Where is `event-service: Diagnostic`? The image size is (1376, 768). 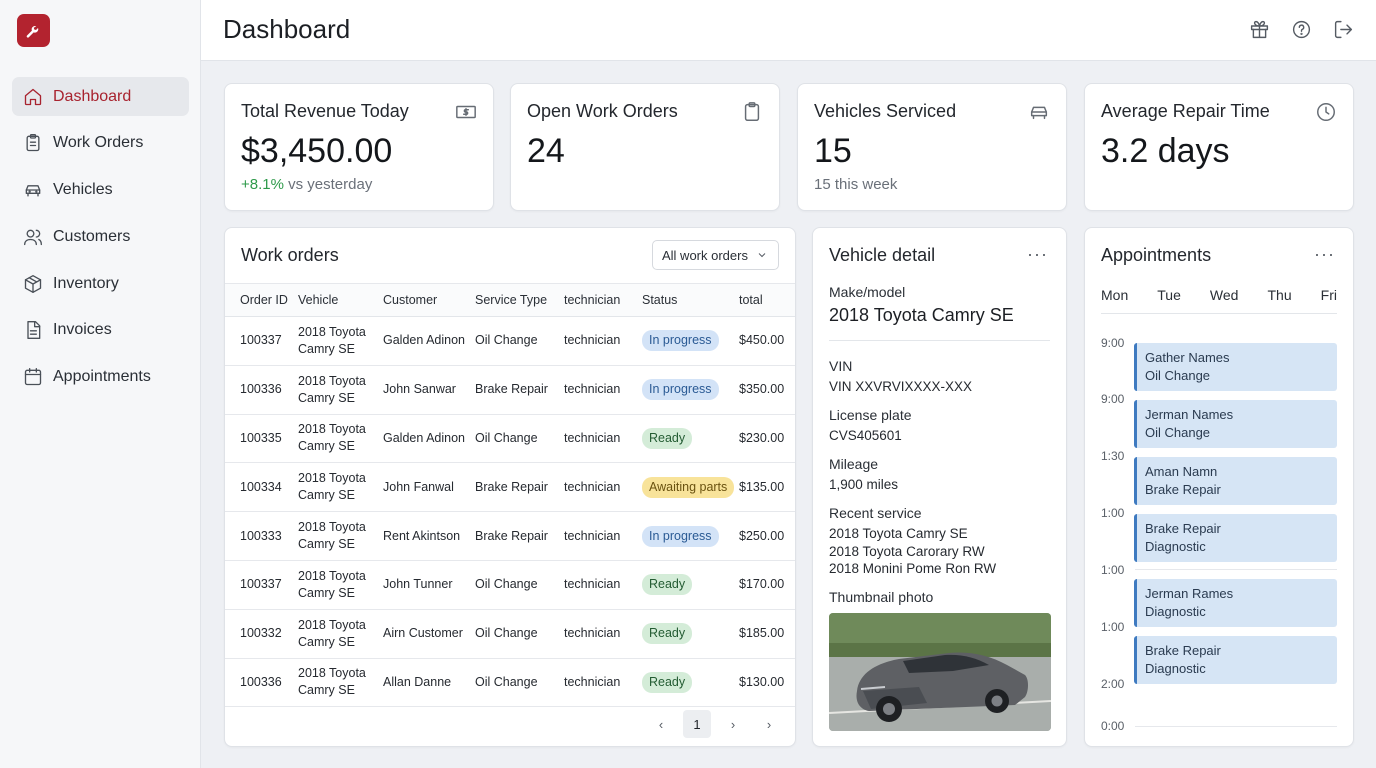
event-service: Diagnostic is located at coordinates (1175, 611).